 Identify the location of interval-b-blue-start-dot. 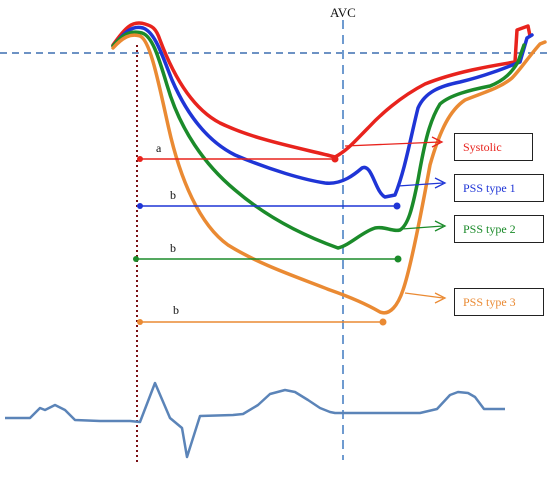
(140, 206).